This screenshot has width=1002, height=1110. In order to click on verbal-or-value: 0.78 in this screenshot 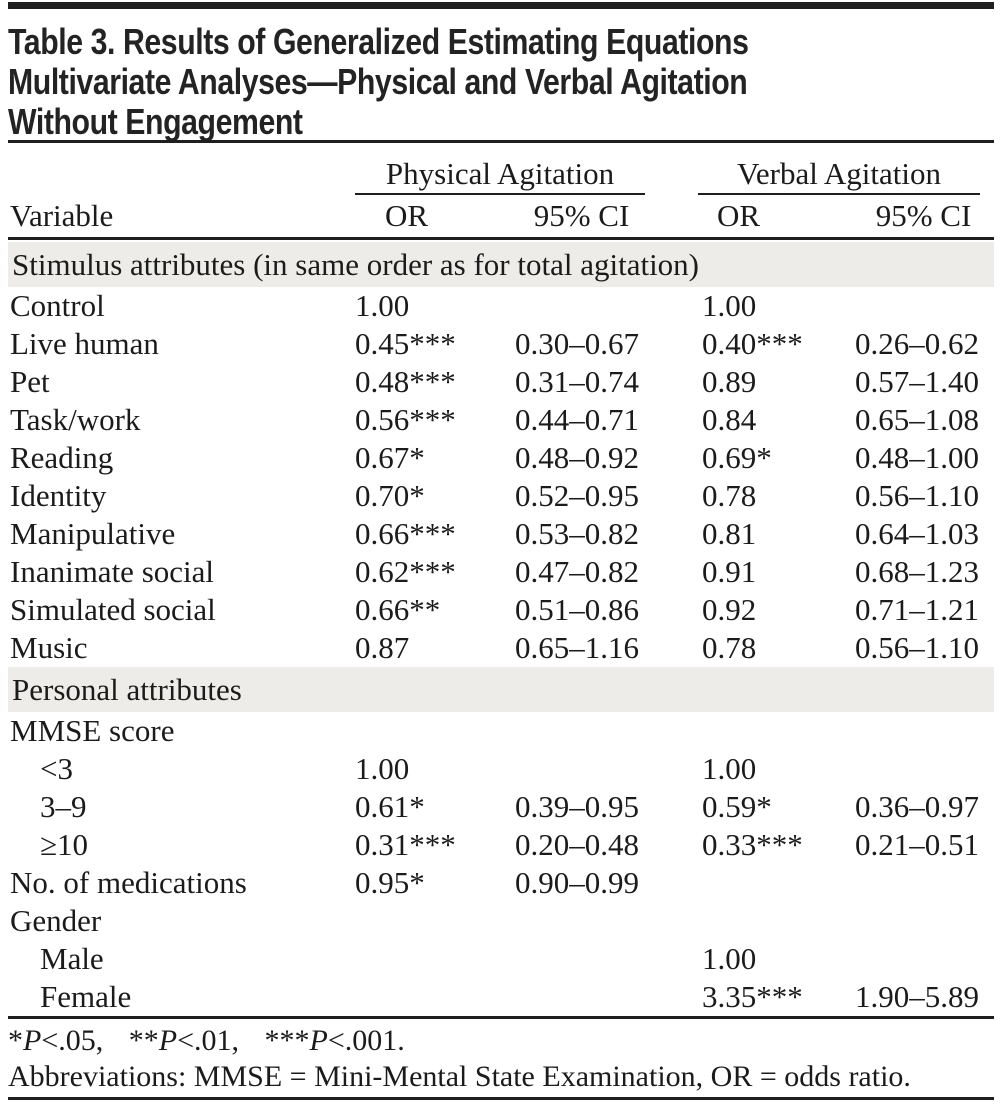, I will do `click(729, 647)`.